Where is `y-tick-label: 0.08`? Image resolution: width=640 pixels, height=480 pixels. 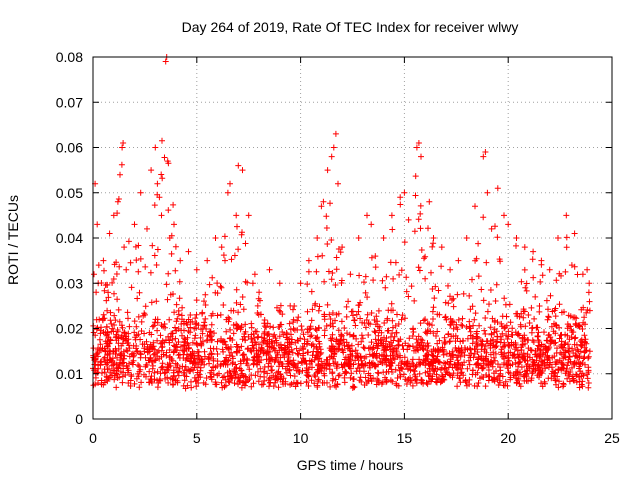 y-tick-label: 0.08 is located at coordinates (69, 57).